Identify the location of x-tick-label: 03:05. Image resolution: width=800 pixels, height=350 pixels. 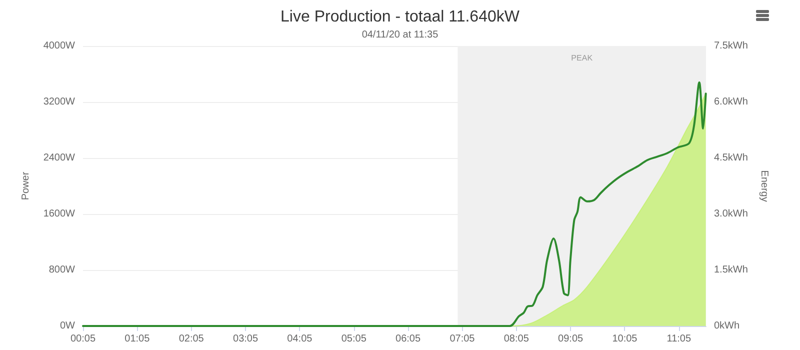
(245, 339).